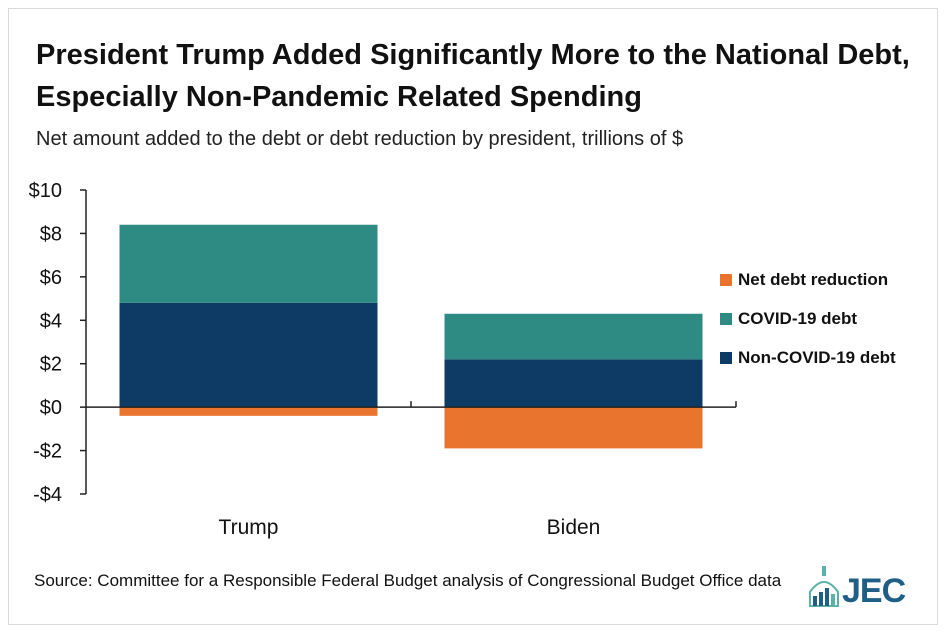 The height and width of the screenshot is (635, 948). What do you see at coordinates (51, 278) in the screenshot?
I see `y-tick-label: $6` at bounding box center [51, 278].